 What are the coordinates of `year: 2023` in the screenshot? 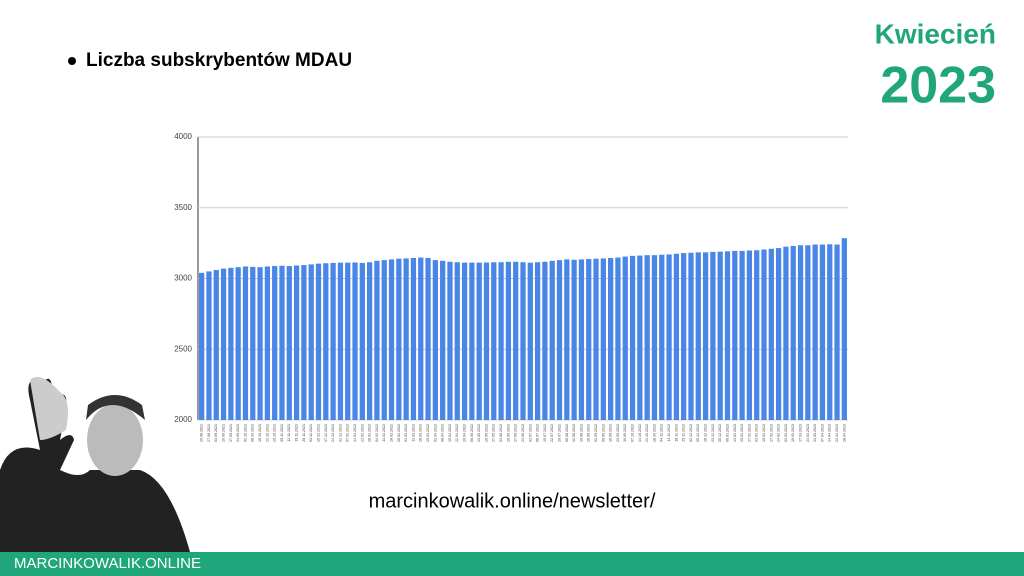 It's located at (938, 86).